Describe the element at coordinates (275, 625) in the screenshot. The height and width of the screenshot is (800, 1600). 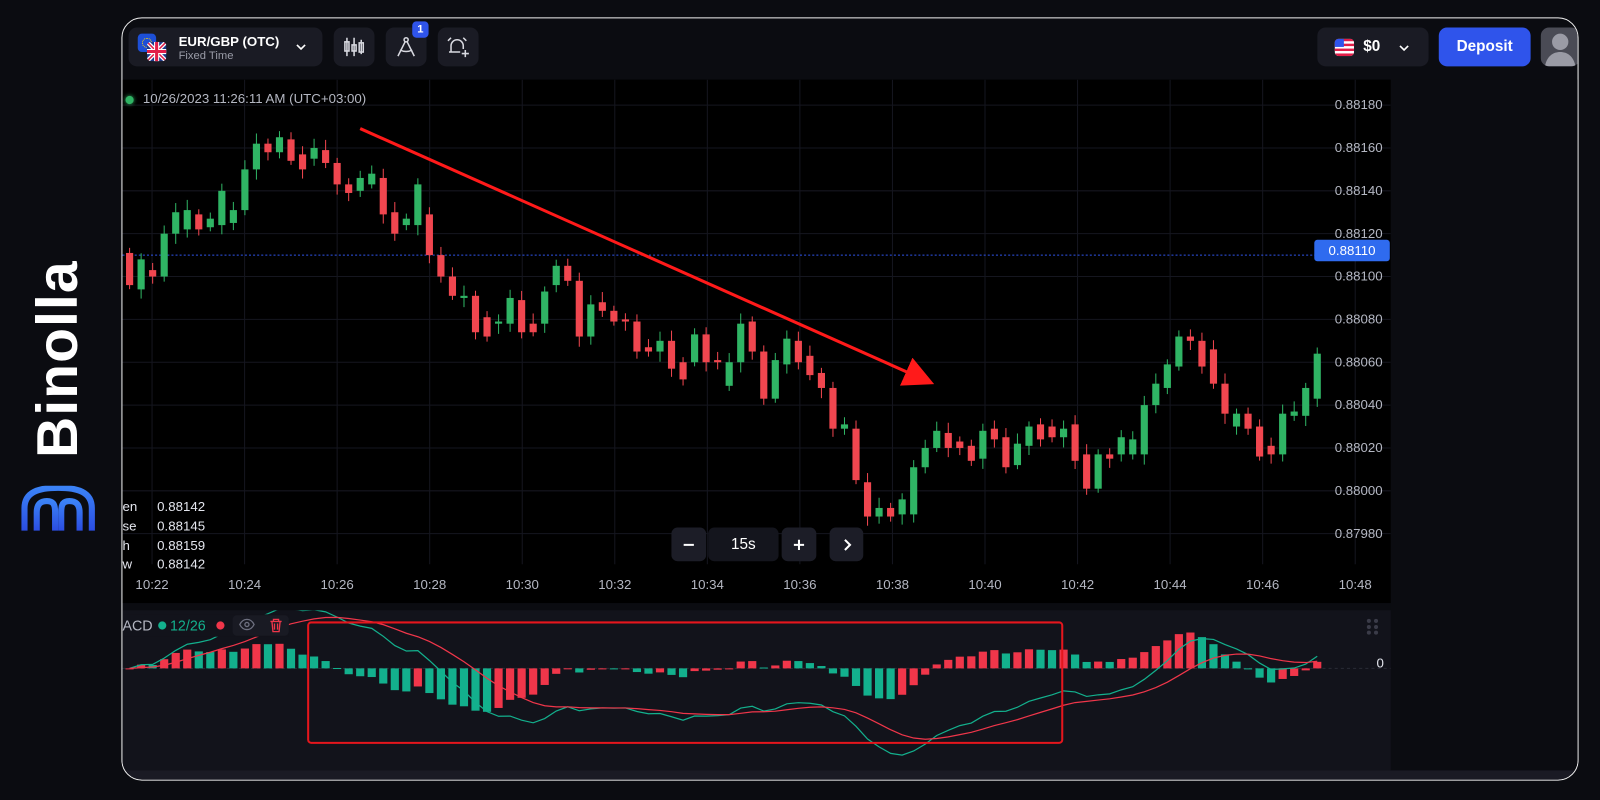
I see `trash-icon` at that location.